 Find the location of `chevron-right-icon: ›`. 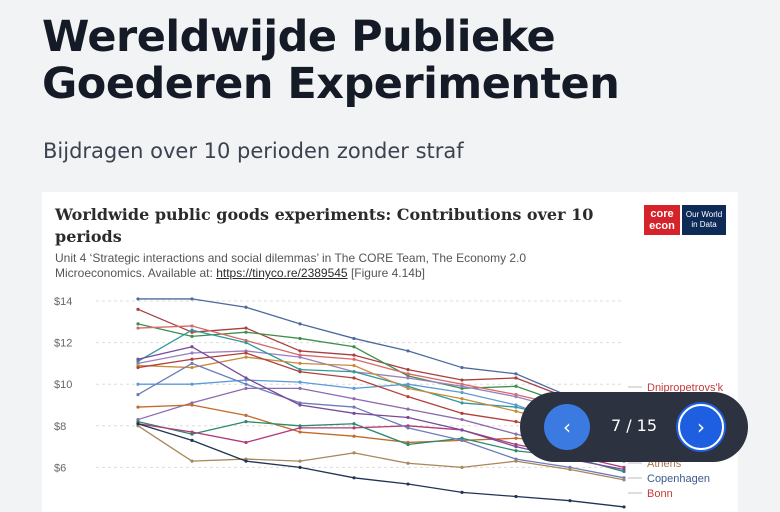

chevron-right-icon: › is located at coordinates (701, 427).